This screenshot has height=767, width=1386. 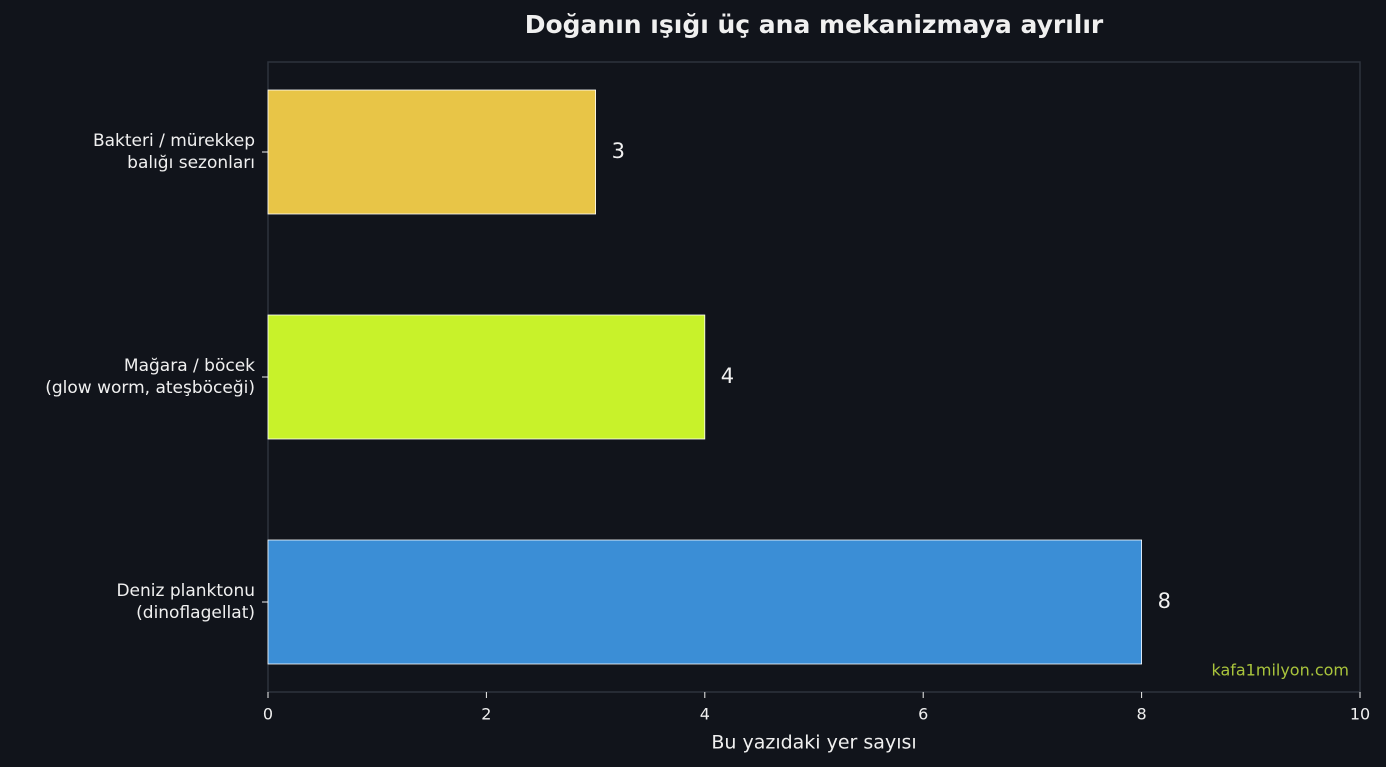 I want to click on x-tick-label: 2, so click(x=486, y=714).